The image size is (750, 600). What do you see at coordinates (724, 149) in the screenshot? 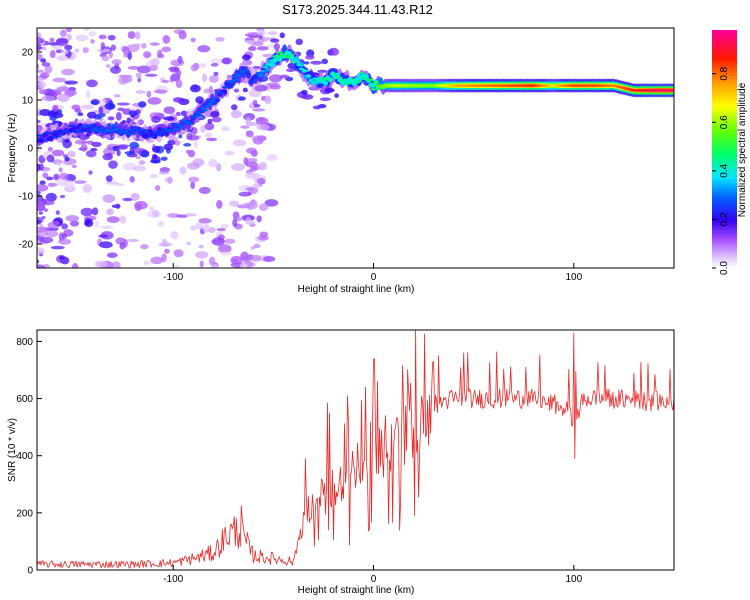
I see `colorbar-gradient` at bounding box center [724, 149].